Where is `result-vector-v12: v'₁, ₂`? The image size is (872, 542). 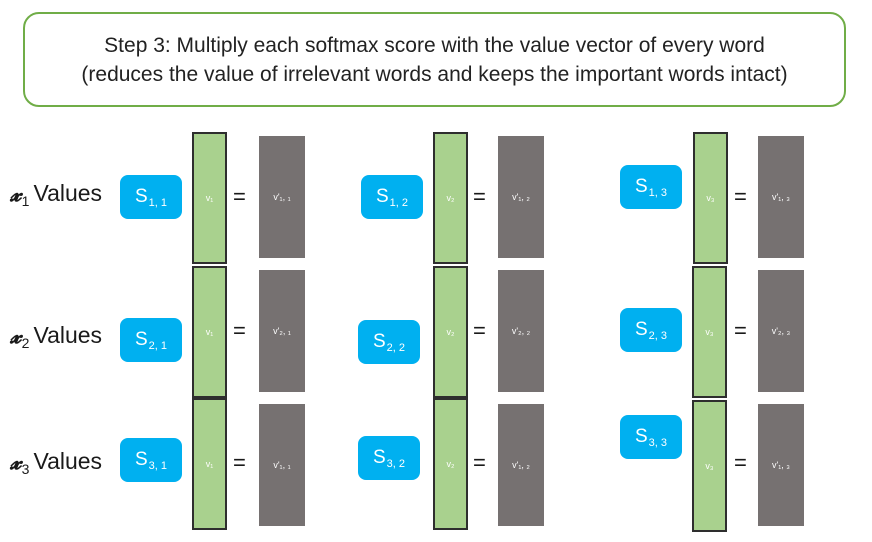 result-vector-v12: v'₁, ₂ is located at coordinates (521, 197).